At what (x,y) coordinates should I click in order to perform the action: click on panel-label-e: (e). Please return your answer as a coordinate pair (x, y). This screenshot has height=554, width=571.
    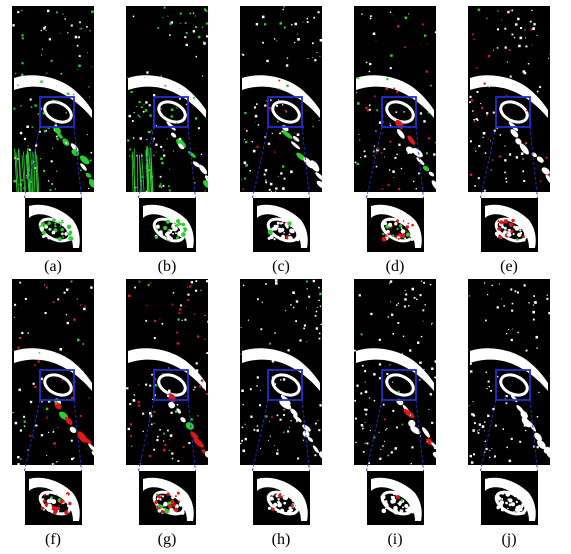
    Looking at the image, I should click on (509, 266).